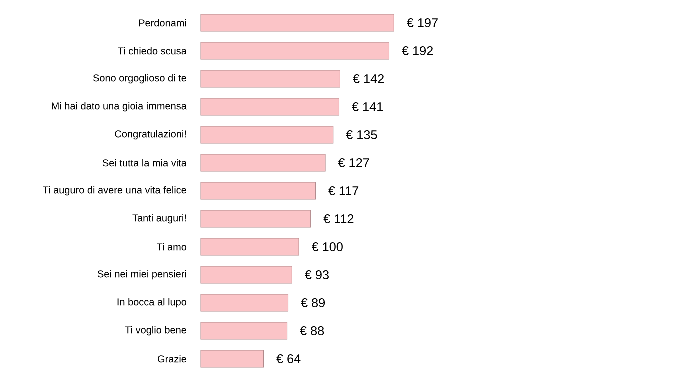 The image size is (680, 382). What do you see at coordinates (172, 359) in the screenshot?
I see `y-tick-label: Grazie` at bounding box center [172, 359].